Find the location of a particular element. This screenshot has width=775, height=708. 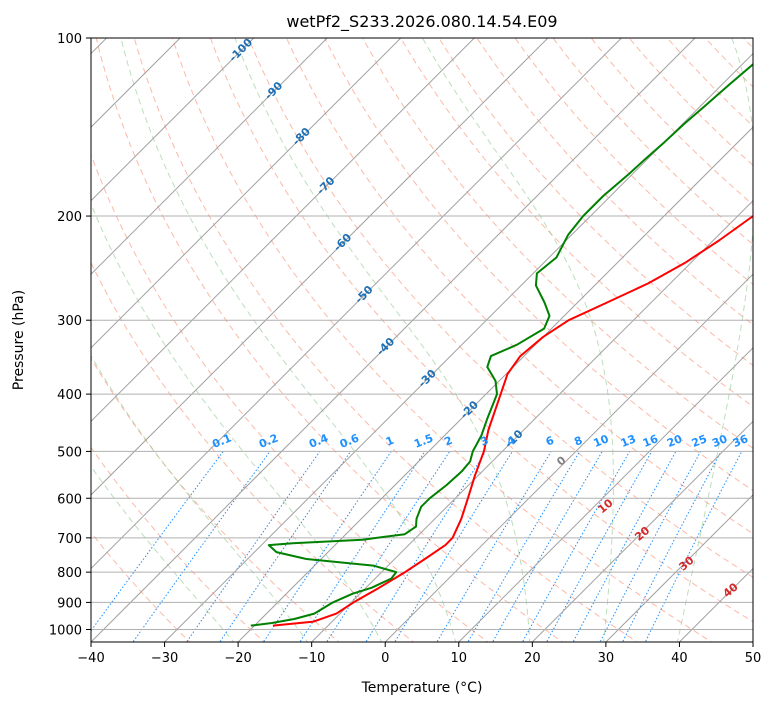

mixing-ratio-label: 3 is located at coordinates (485, 441).